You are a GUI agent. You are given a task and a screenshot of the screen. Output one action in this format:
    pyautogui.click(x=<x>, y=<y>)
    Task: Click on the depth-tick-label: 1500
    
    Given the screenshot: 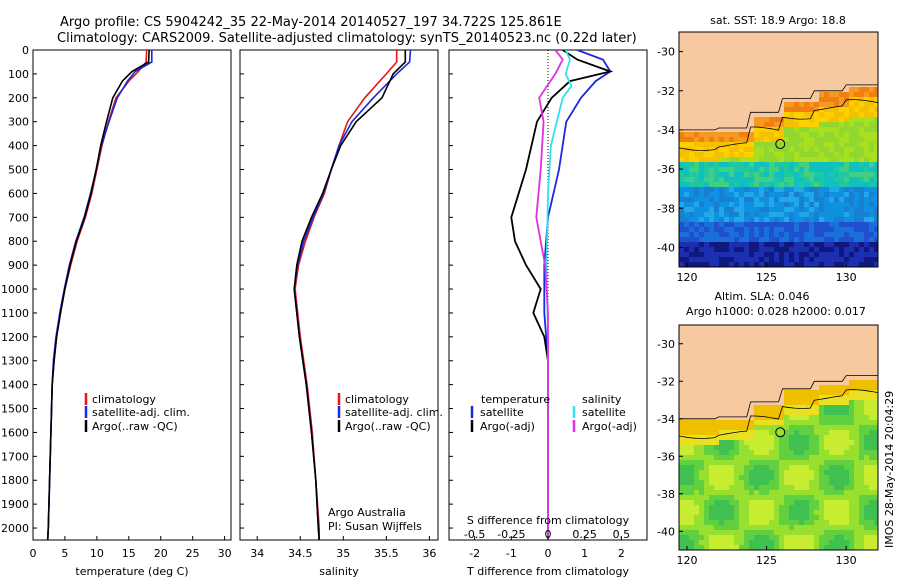 What is the action you would take?
    pyautogui.click(x=15, y=409)
    